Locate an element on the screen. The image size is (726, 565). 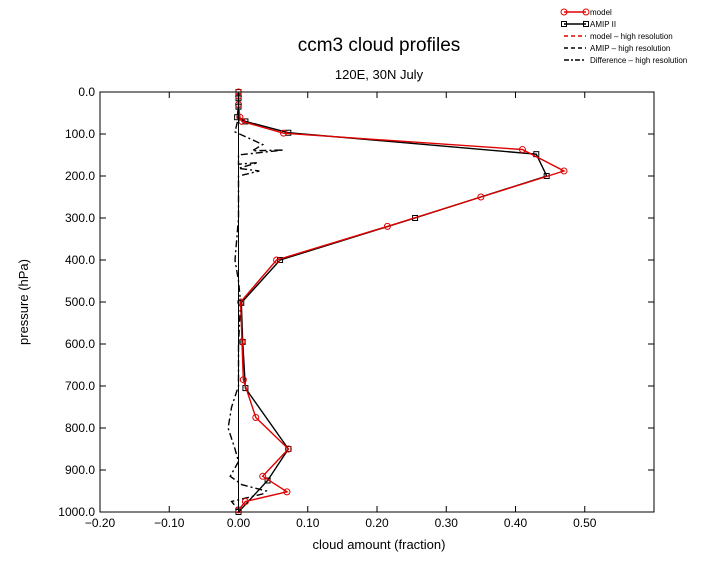
y-tick-label: 700.0 is located at coordinates (80, 386).